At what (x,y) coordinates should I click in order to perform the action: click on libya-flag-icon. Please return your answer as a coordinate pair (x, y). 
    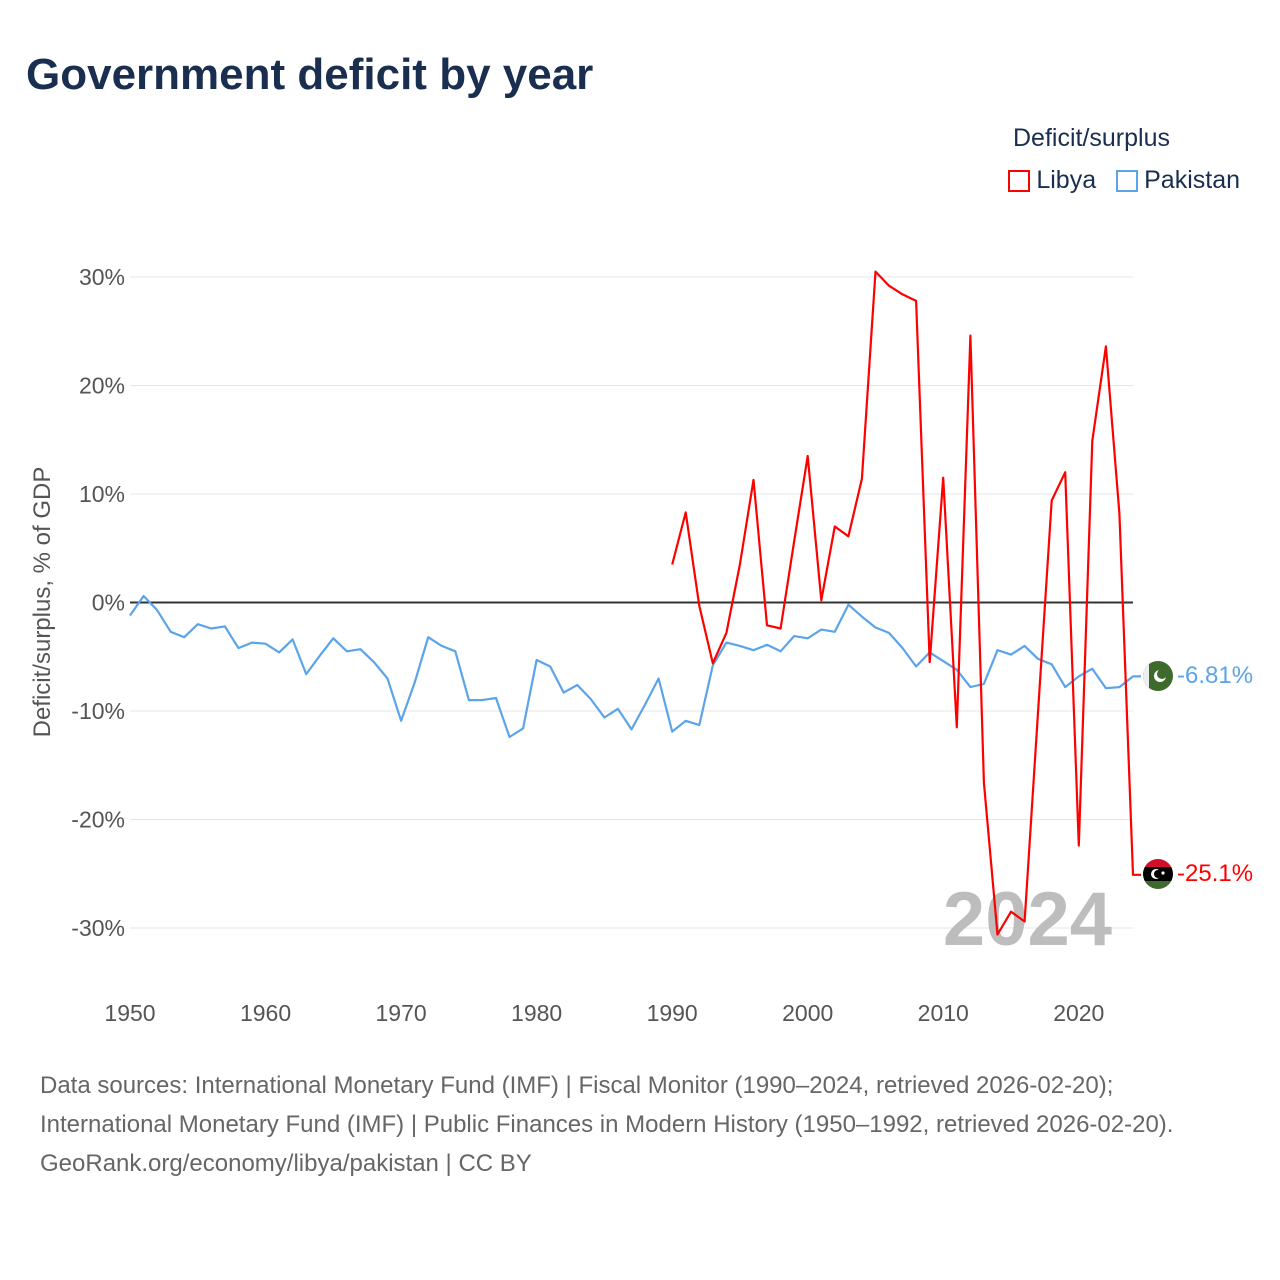
    Looking at the image, I should click on (1158, 874).